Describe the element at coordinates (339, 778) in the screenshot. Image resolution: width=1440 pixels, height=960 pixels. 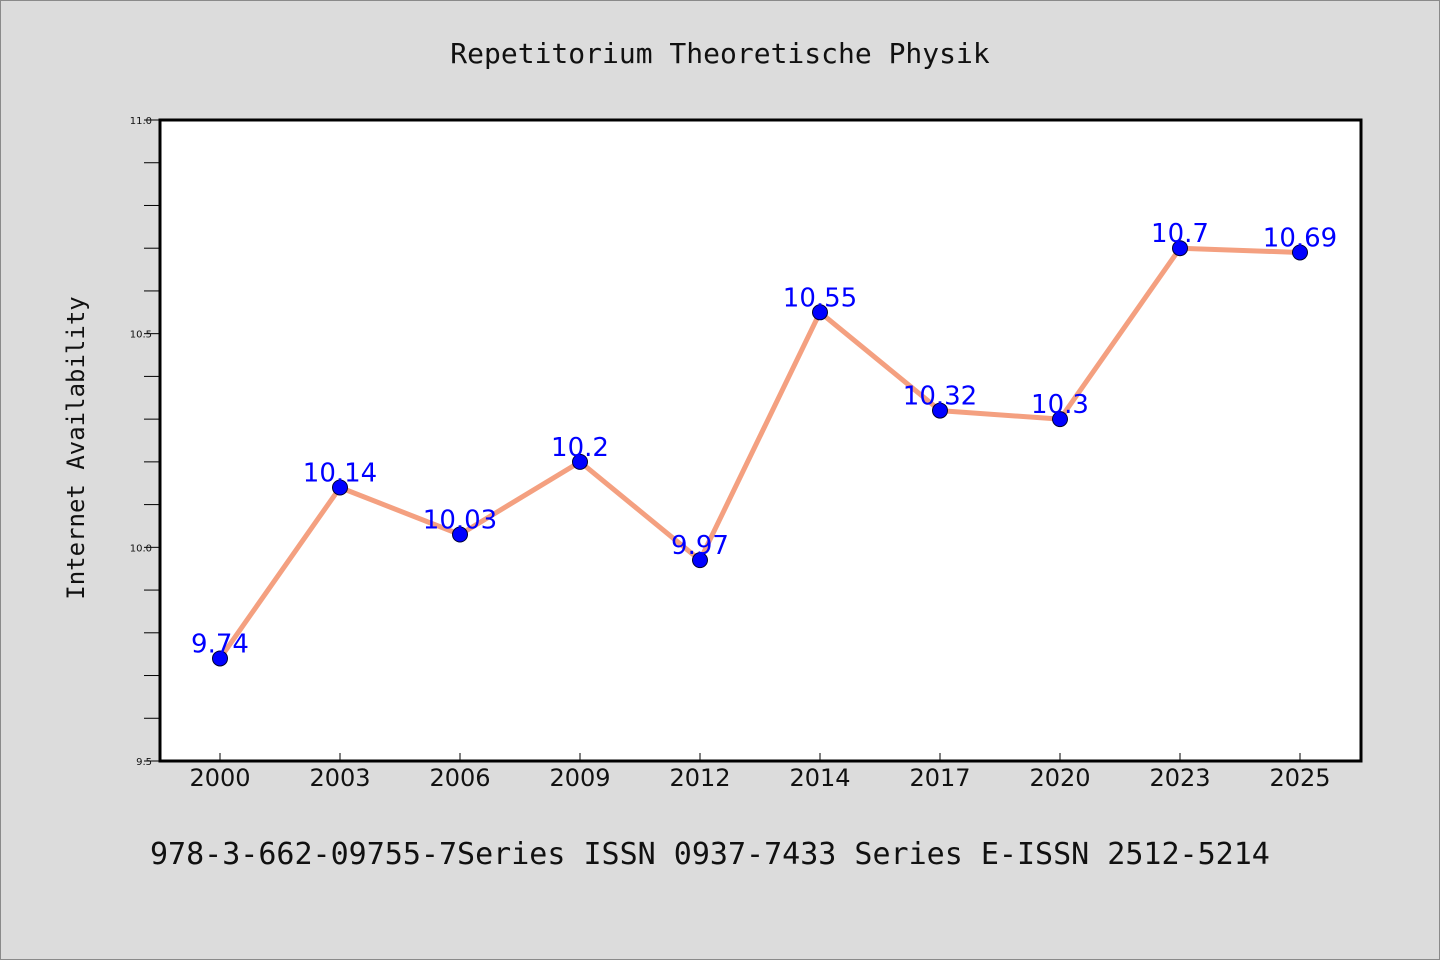
I see `x-tick-label: 2003` at that location.